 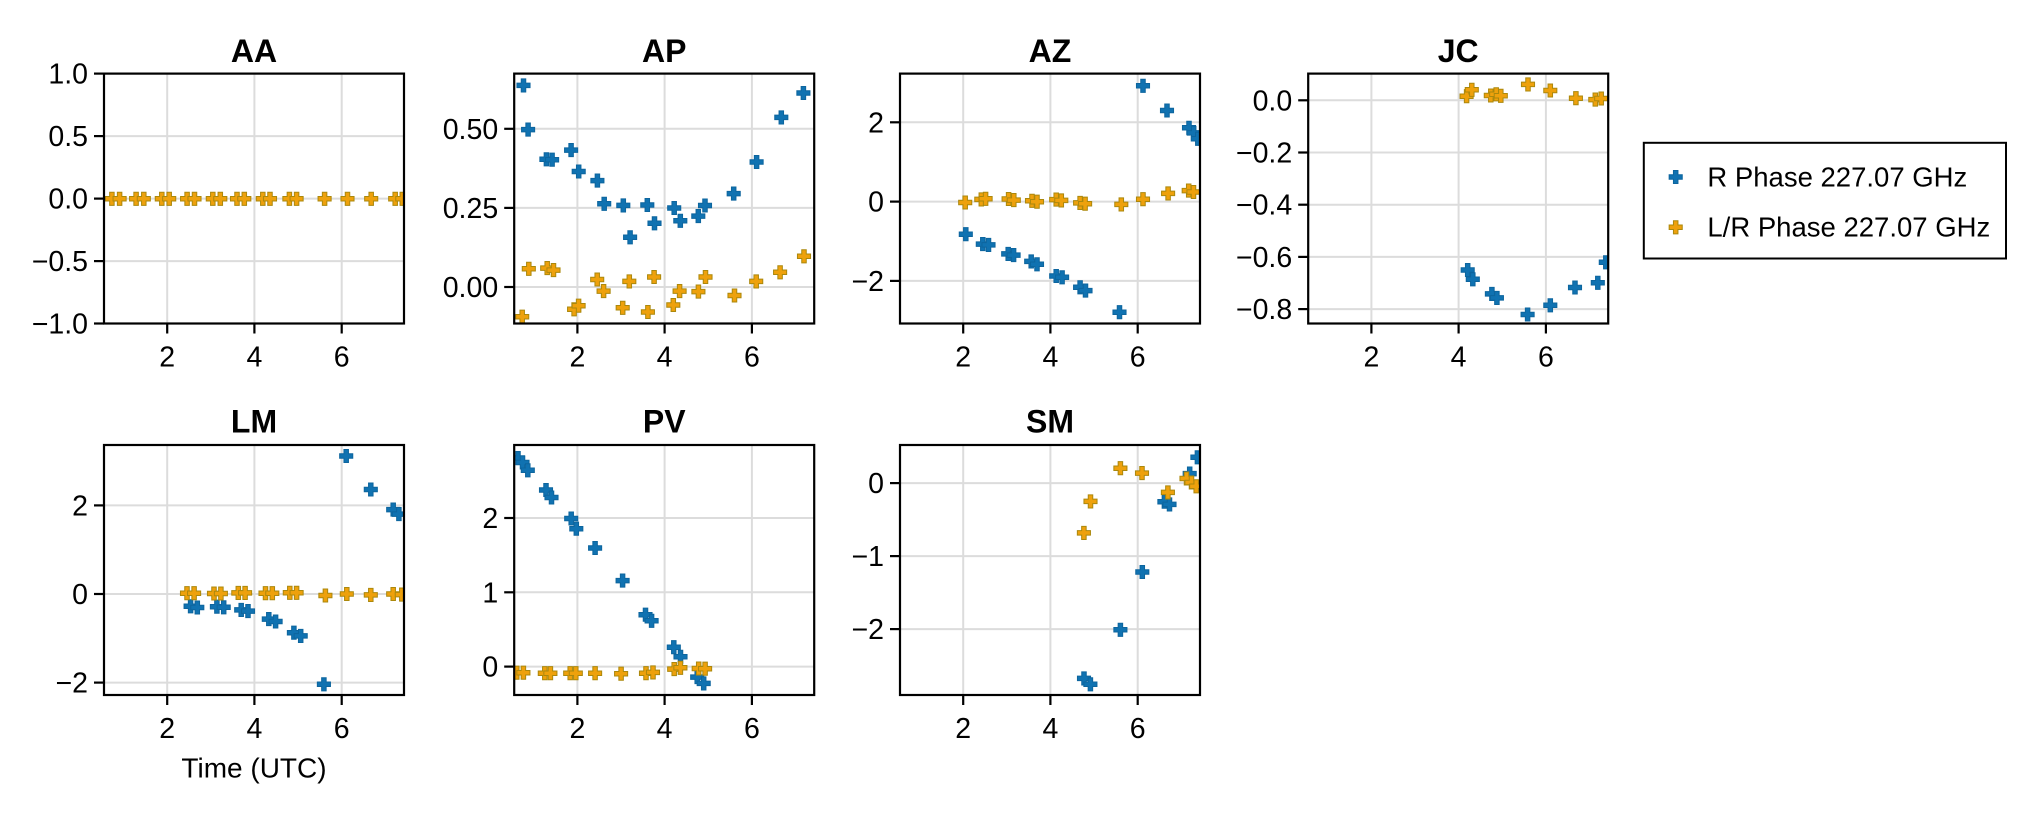 What do you see at coordinates (253, 768) in the screenshot?
I see `svg-text: Time (UTC)` at bounding box center [253, 768].